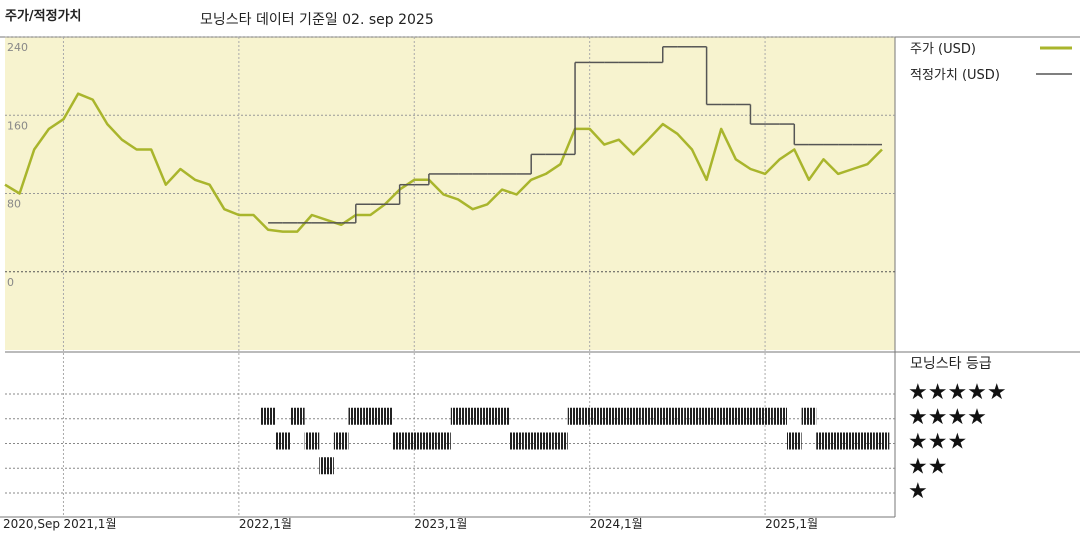 This screenshot has height=544, width=1080. What do you see at coordinates (957, 392) in the screenshot?
I see `rating-level-label: ★★★★★` at bounding box center [957, 392].